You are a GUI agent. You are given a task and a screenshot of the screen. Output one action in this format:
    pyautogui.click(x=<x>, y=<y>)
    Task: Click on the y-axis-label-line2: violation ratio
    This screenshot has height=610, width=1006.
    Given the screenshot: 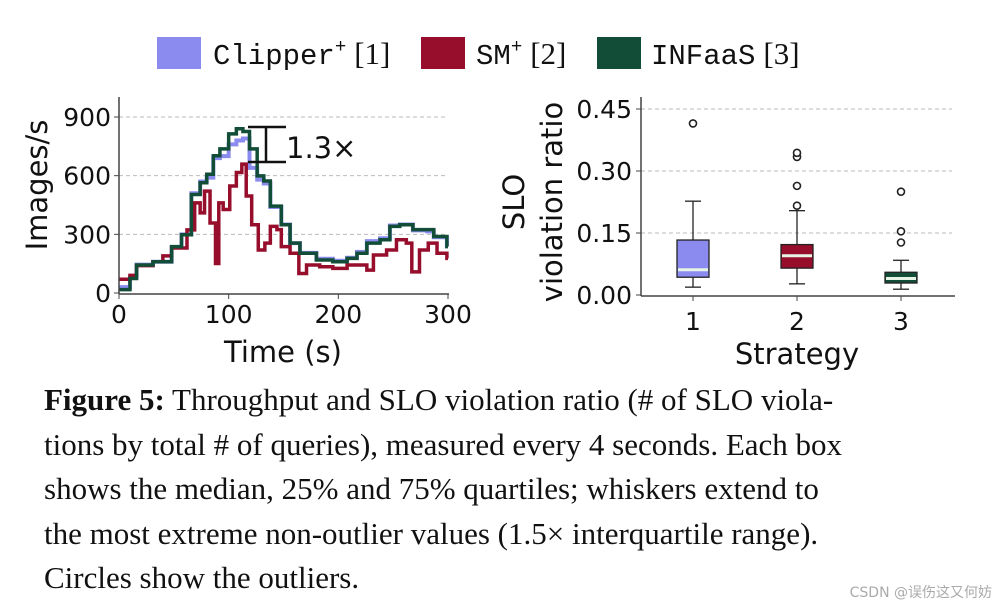 What is the action you would take?
    pyautogui.click(x=552, y=202)
    